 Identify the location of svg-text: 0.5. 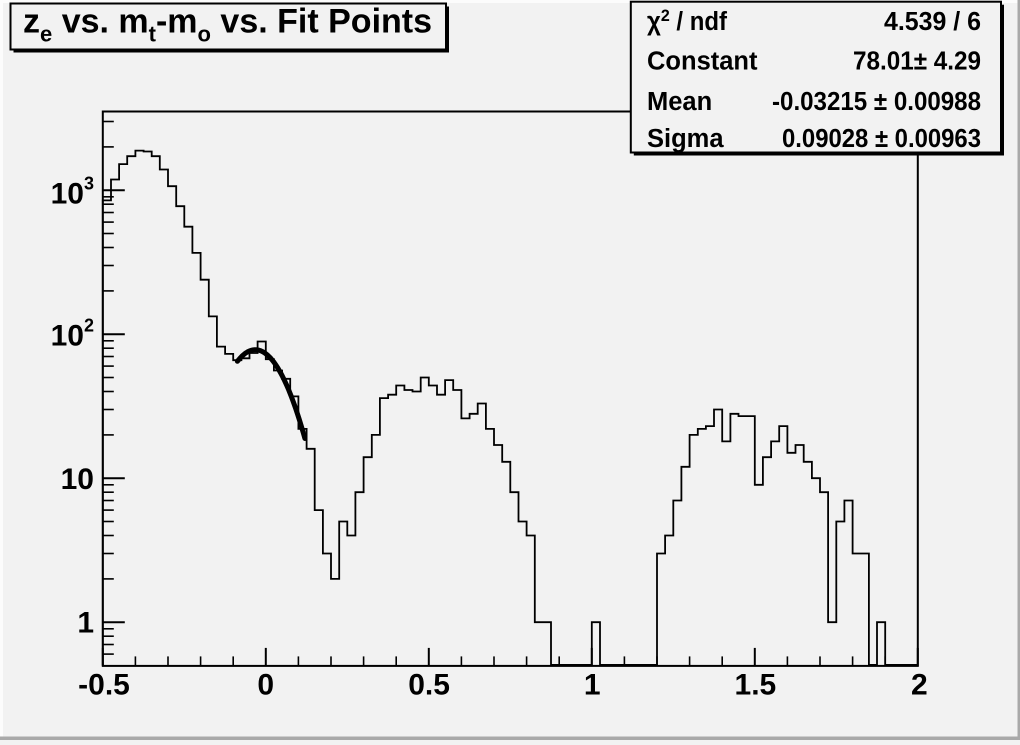
(429, 684).